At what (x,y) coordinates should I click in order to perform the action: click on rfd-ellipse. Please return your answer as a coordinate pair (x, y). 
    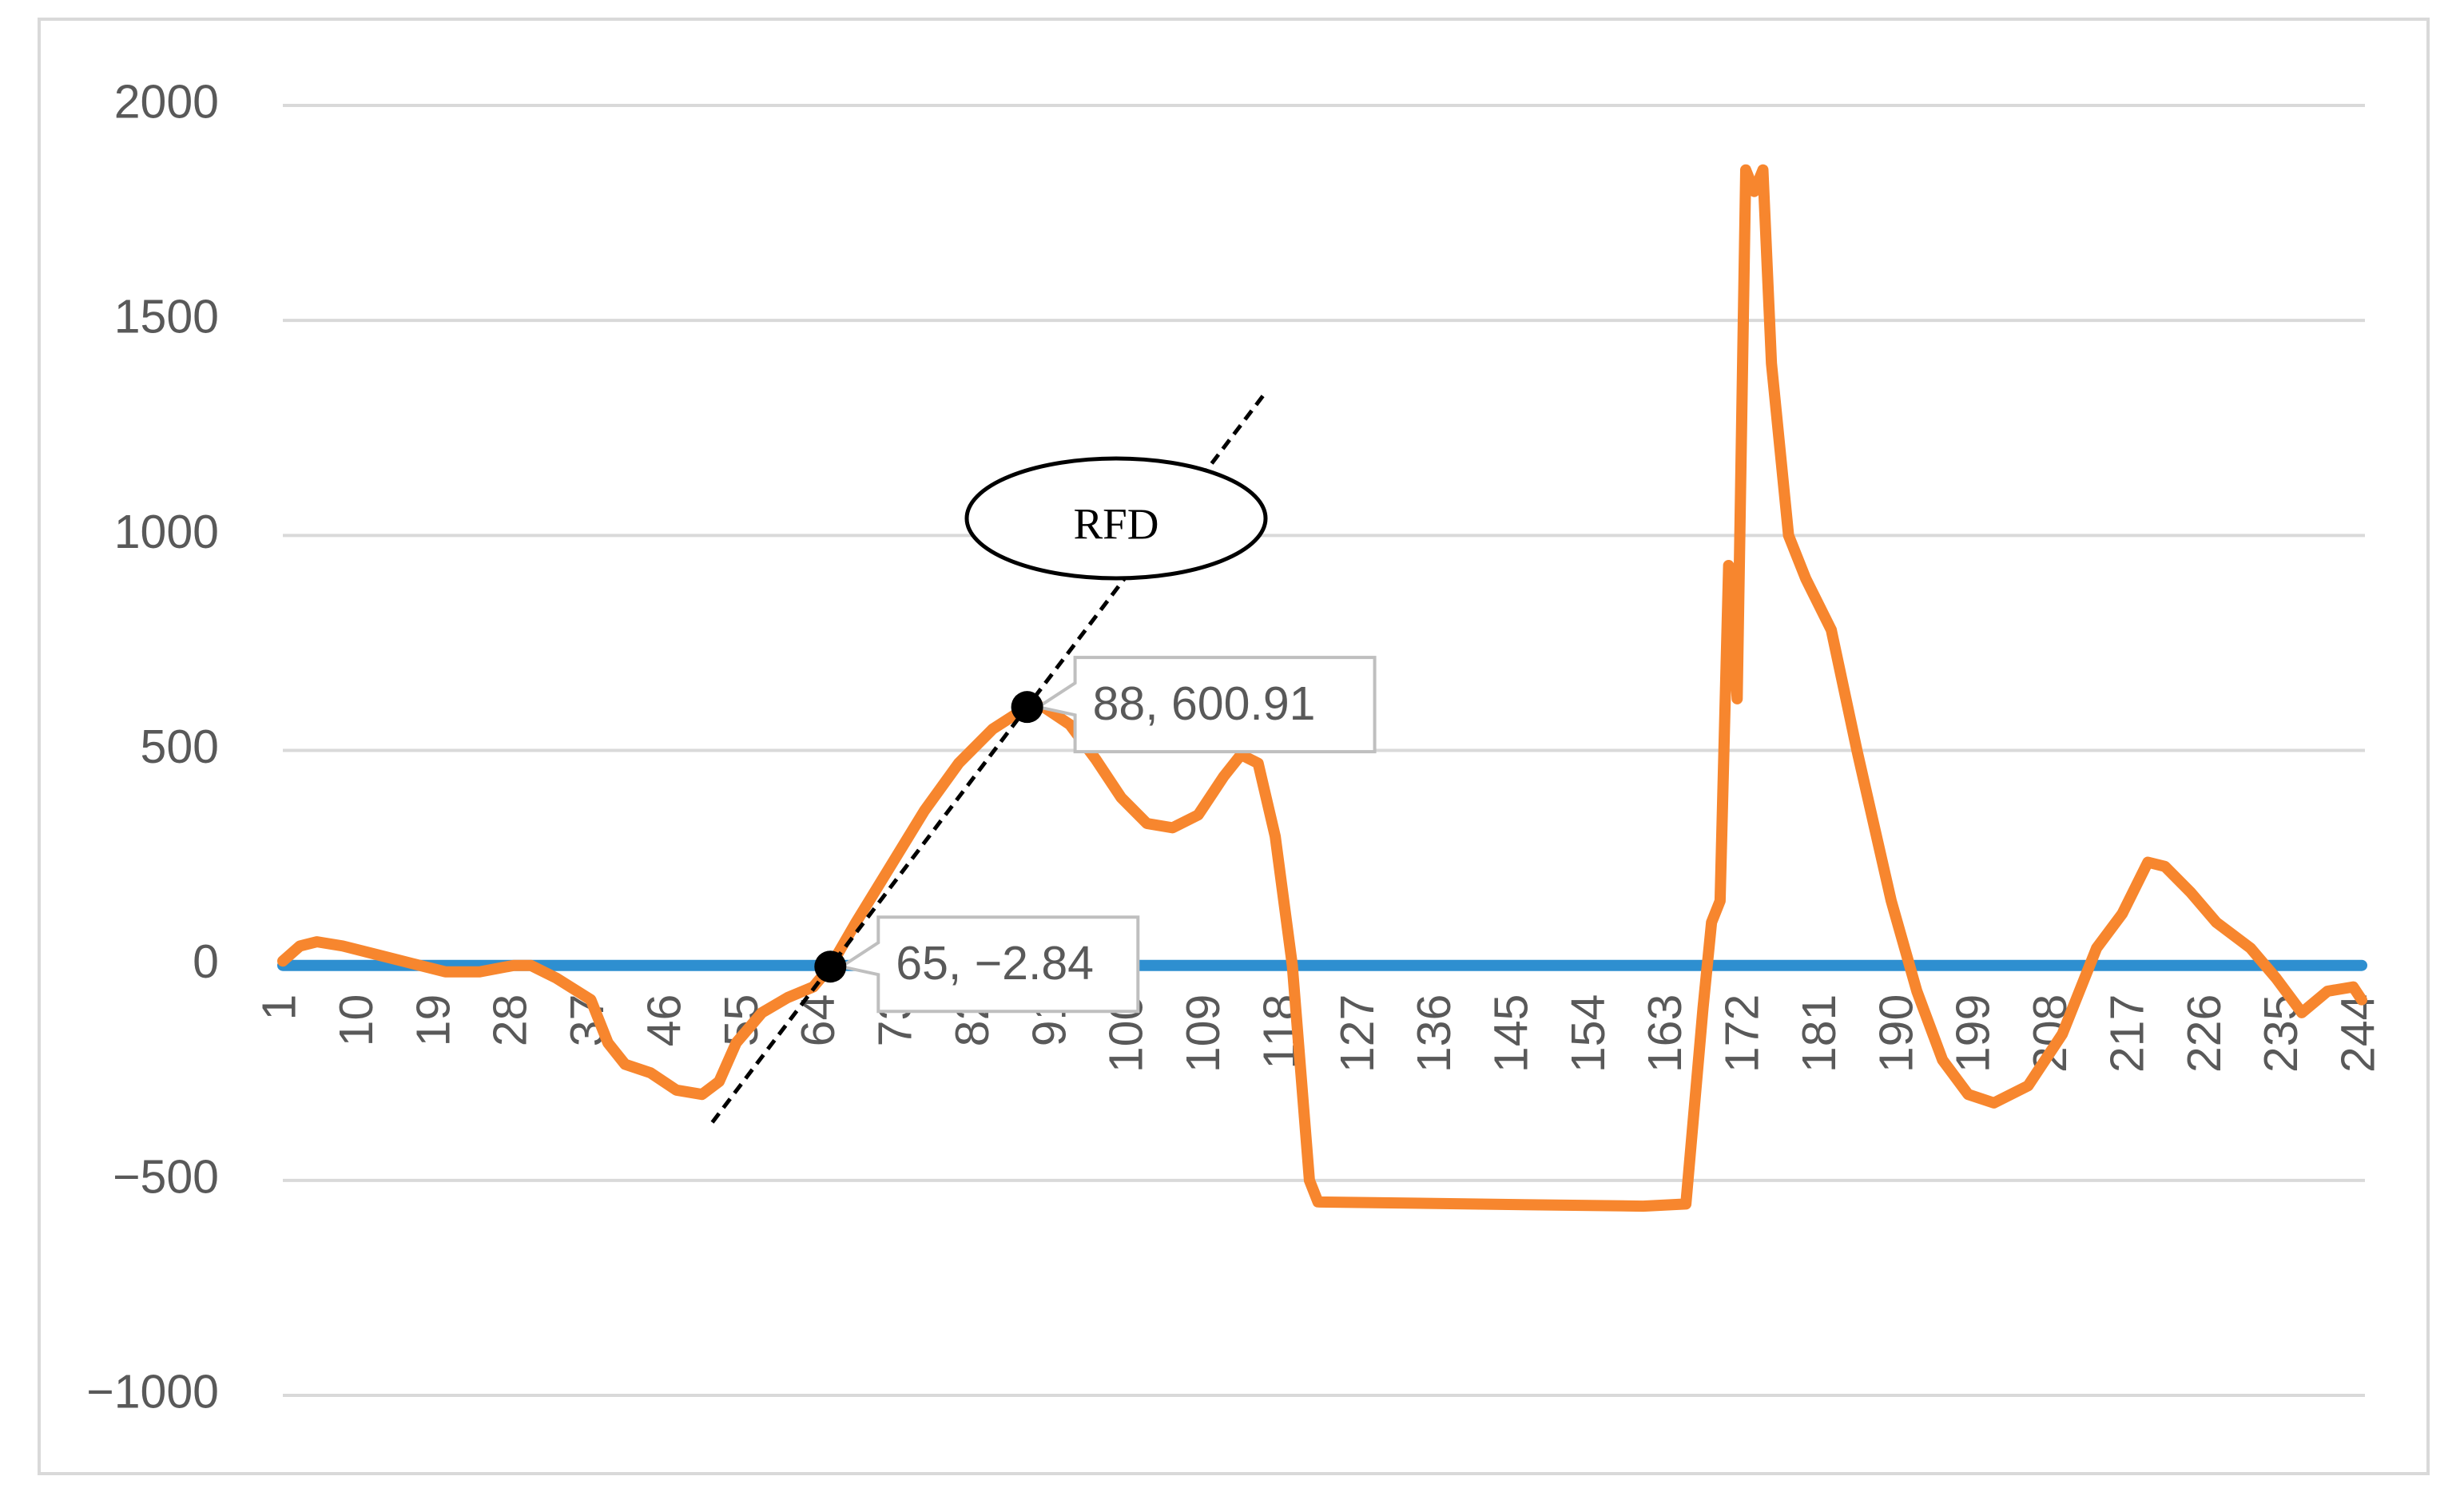
    Looking at the image, I should click on (1116, 519).